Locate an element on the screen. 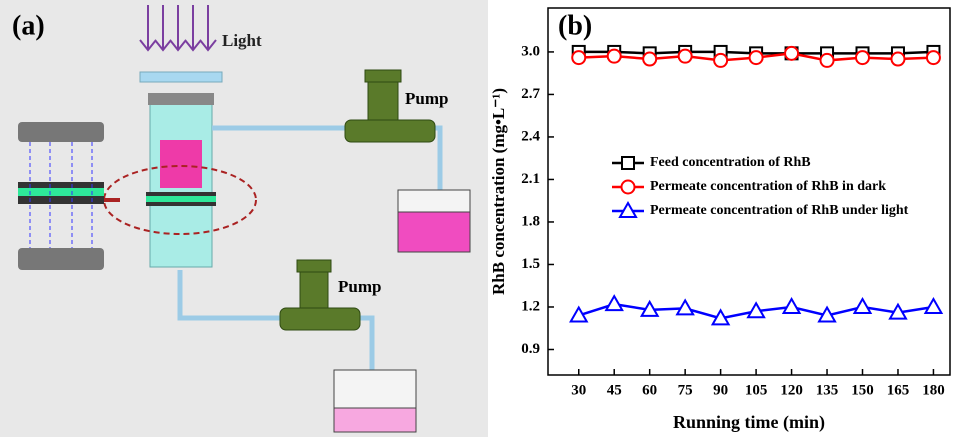  y-tick-label: 1.2 is located at coordinates (530, 306).